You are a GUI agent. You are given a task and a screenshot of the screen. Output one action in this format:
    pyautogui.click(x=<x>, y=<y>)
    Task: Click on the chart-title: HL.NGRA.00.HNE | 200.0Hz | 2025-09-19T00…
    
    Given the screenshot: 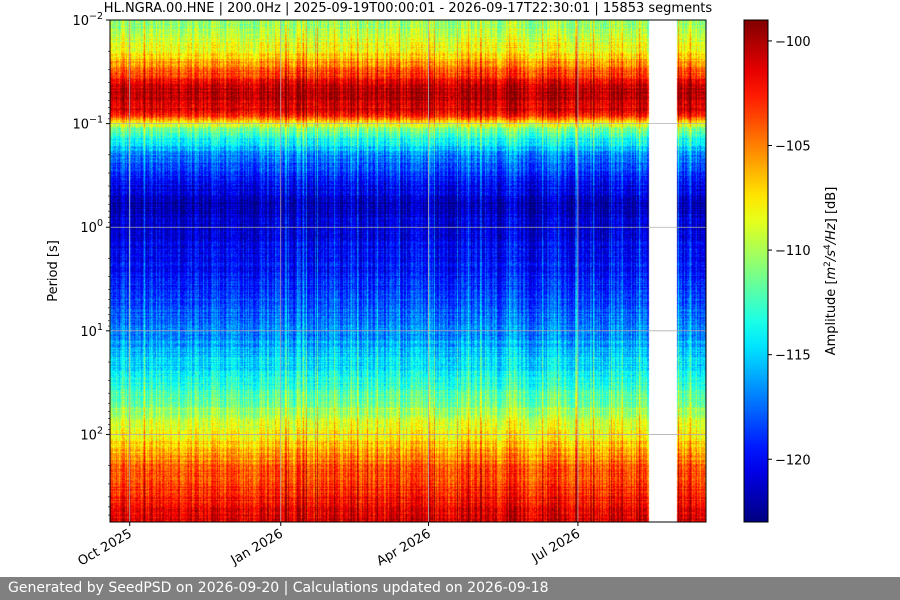 What is the action you would take?
    pyautogui.click(x=408, y=8)
    